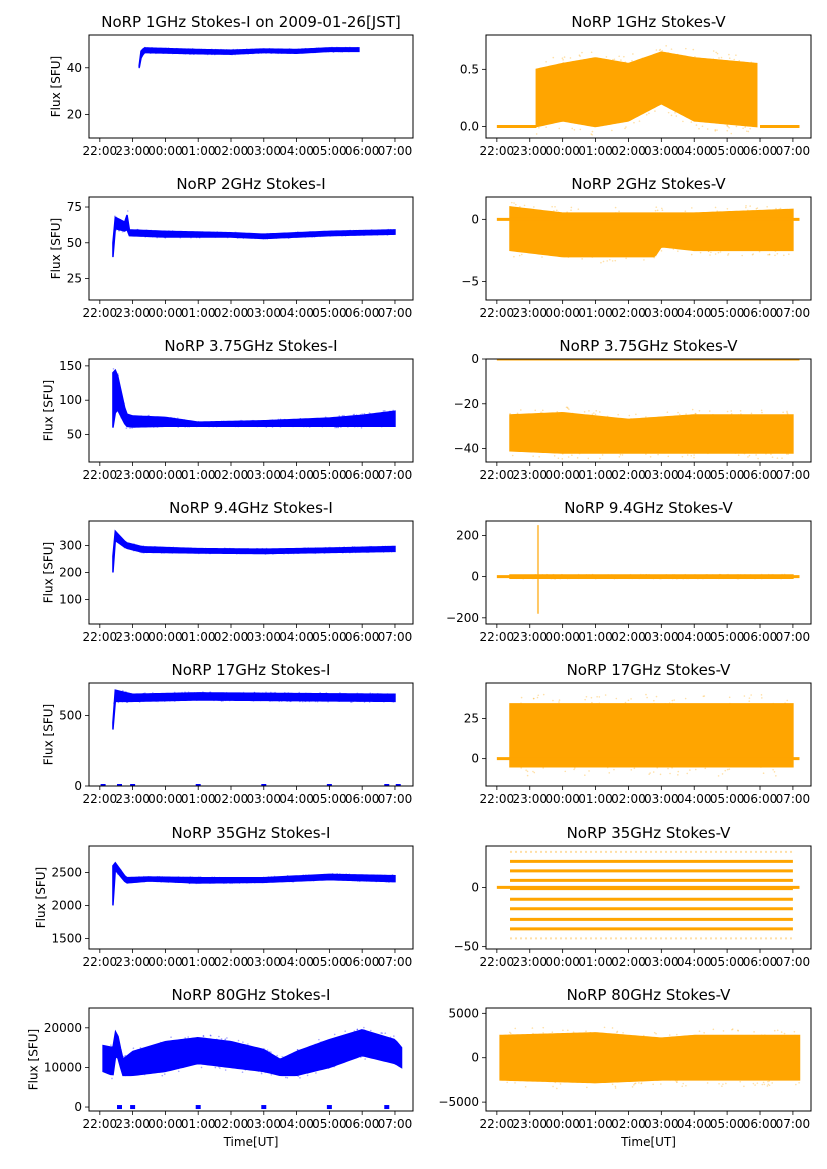 The width and height of the screenshot is (827, 1169). I want to click on data-band, so click(254, 236).